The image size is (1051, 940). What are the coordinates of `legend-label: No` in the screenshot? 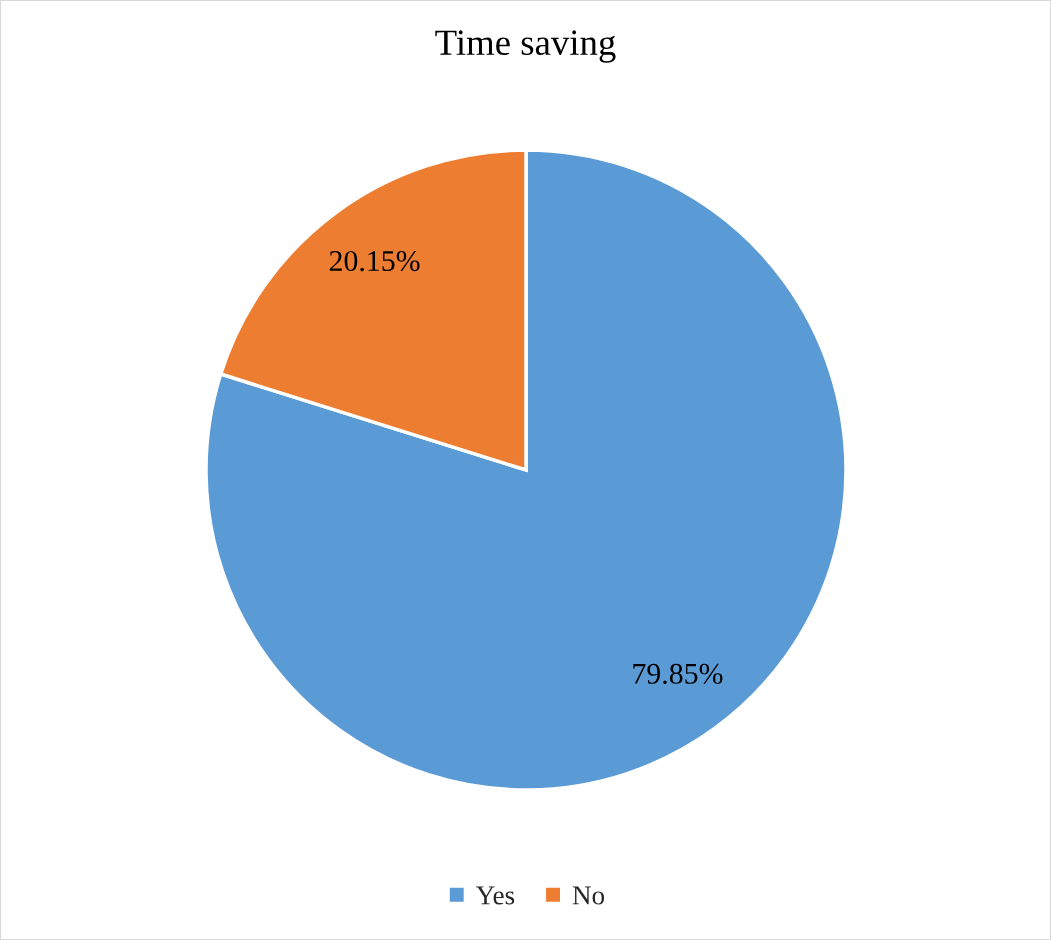 It's located at (588, 895).